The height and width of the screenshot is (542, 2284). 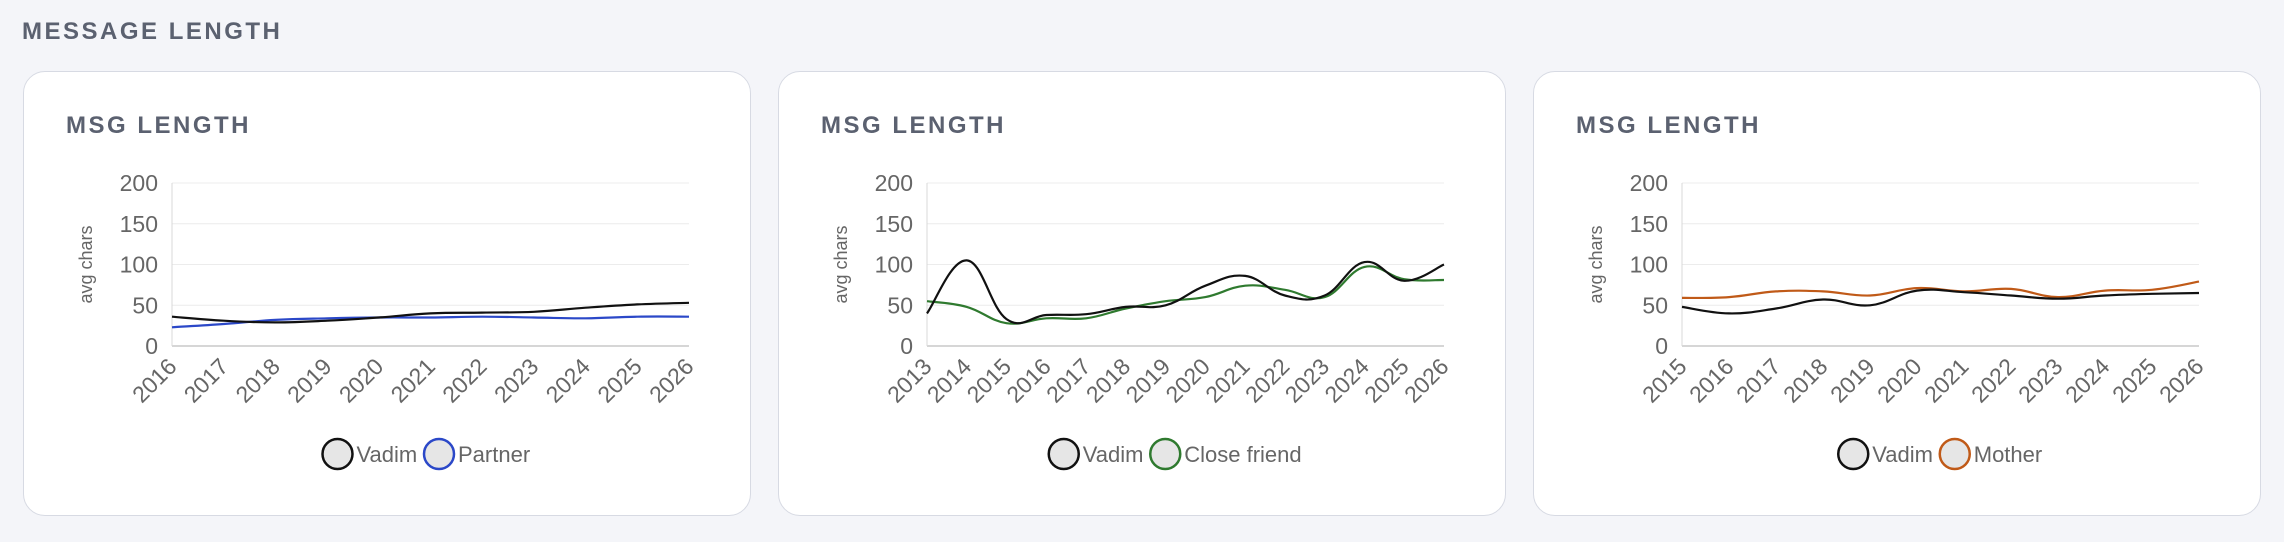 I want to click on legend-item: Mother, so click(x=1990, y=454).